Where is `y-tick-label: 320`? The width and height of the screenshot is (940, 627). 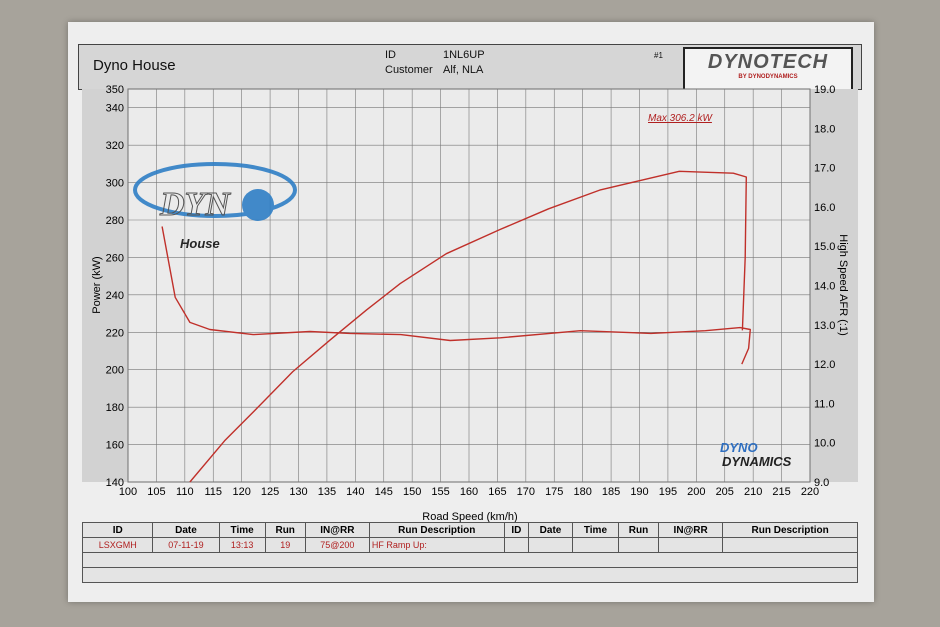
y-tick-label: 320 is located at coordinates (115, 146).